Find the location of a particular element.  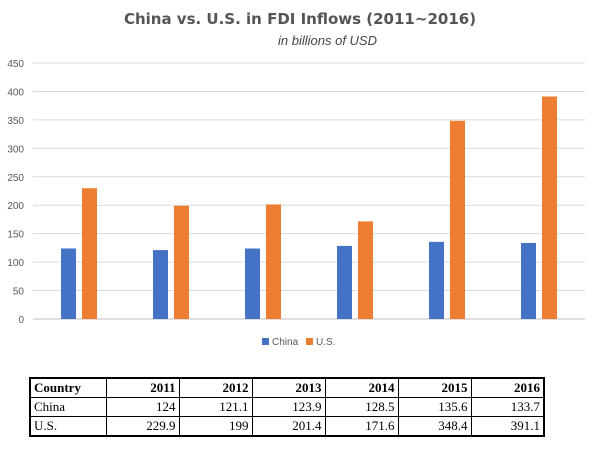

table-header-cell: 2013 is located at coordinates (288, 387).